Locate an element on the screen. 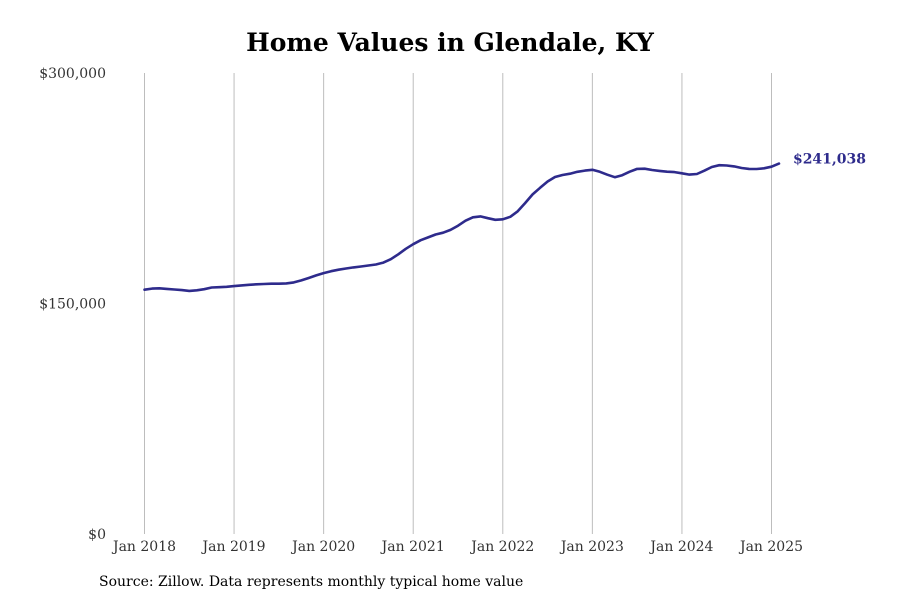 The height and width of the screenshot is (600, 900). x-tick-label: Jan 2021 is located at coordinates (412, 547).